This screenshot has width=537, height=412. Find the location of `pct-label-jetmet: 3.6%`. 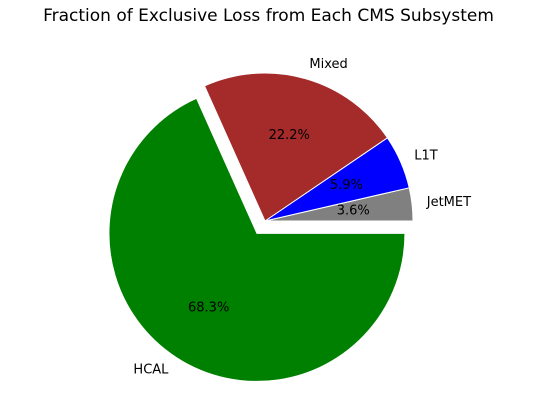

pct-label-jetmet: 3.6% is located at coordinates (353, 210).